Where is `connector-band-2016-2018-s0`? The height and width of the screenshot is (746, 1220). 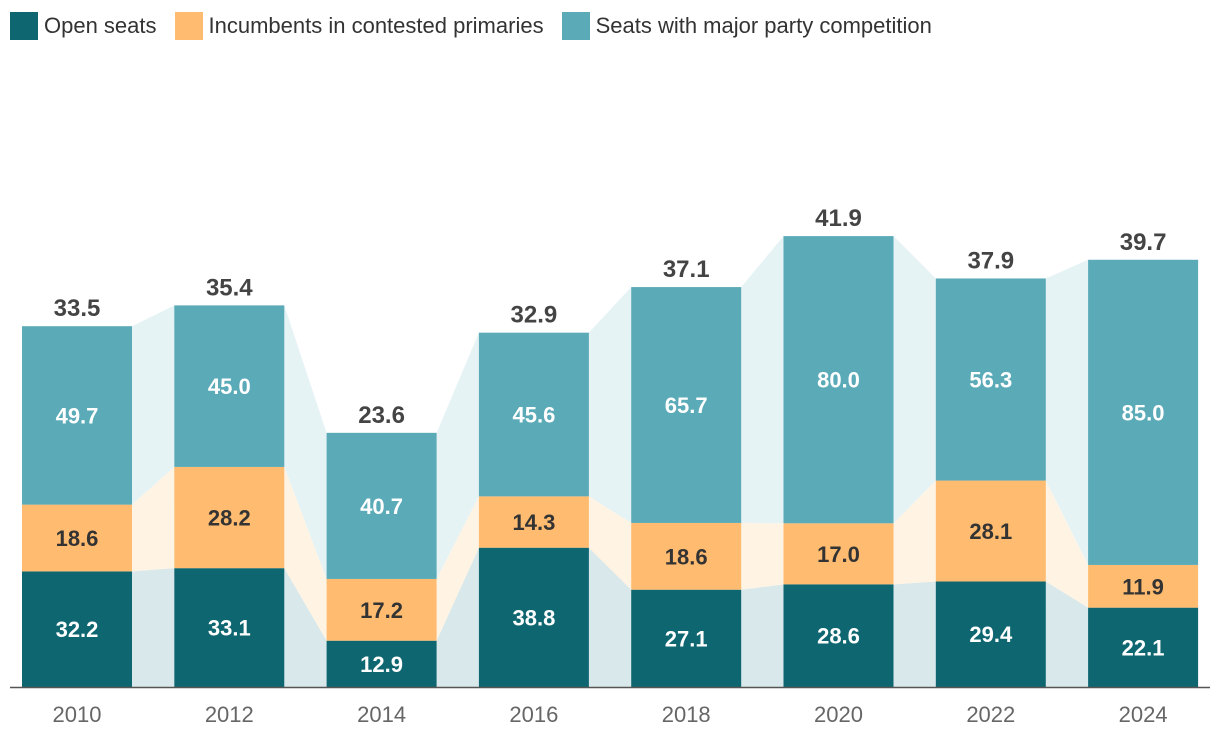 connector-band-2016-2018-s0 is located at coordinates (610, 617).